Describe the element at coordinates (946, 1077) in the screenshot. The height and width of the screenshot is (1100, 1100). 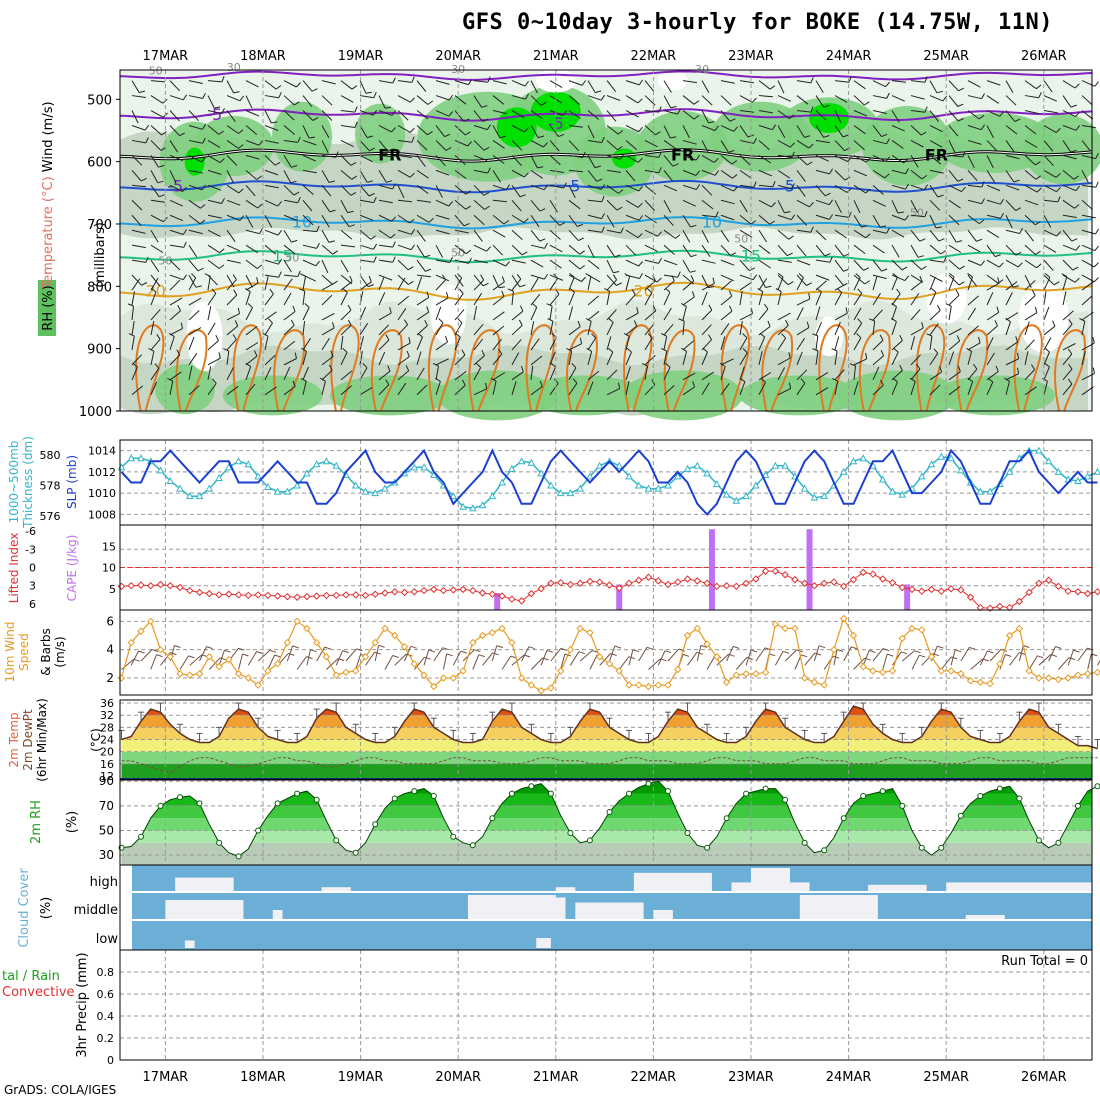
I see `time-label-bottom: 25MAR` at that location.